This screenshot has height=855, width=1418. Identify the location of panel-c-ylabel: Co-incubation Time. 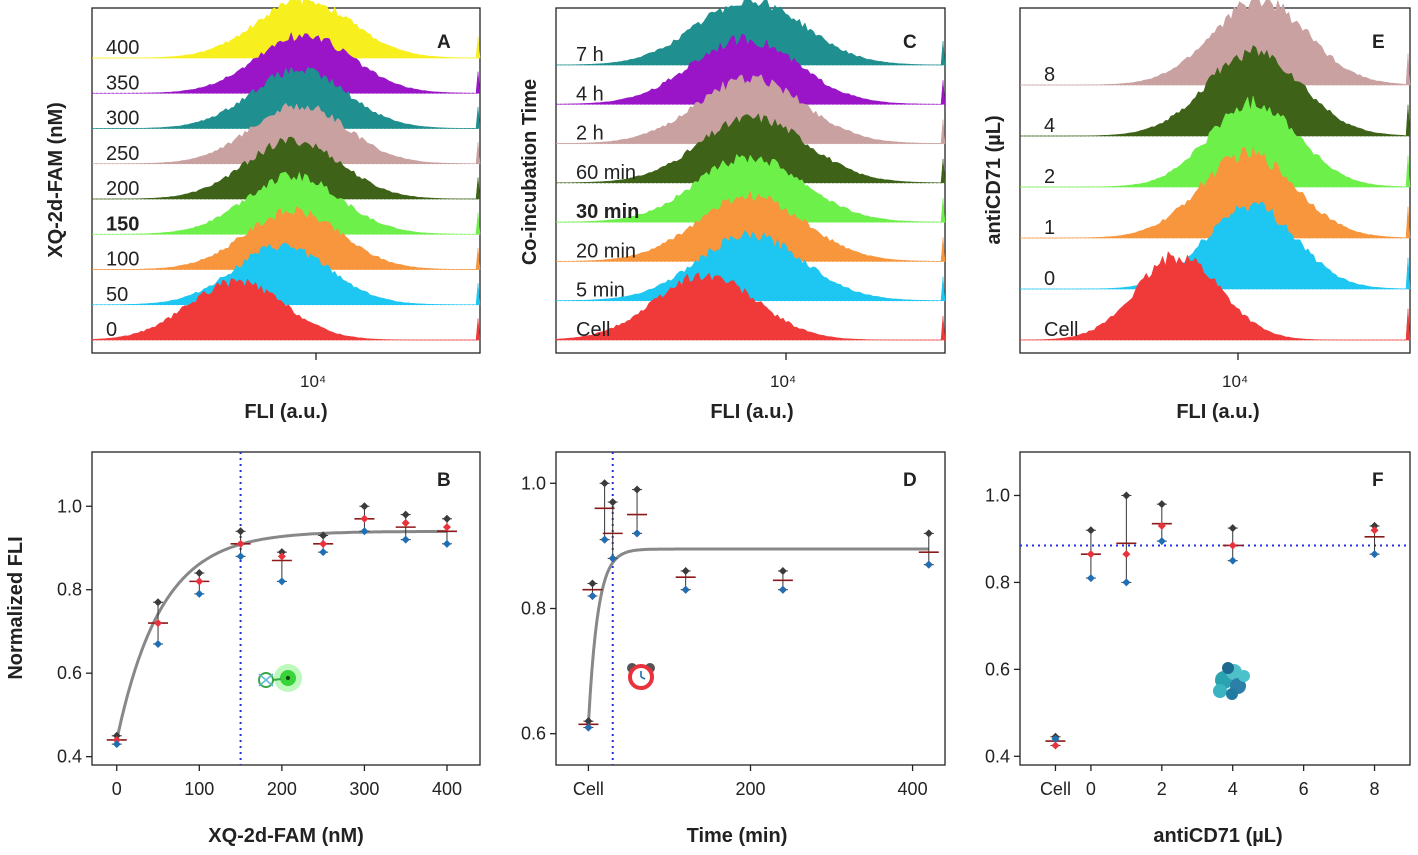
(530, 172).